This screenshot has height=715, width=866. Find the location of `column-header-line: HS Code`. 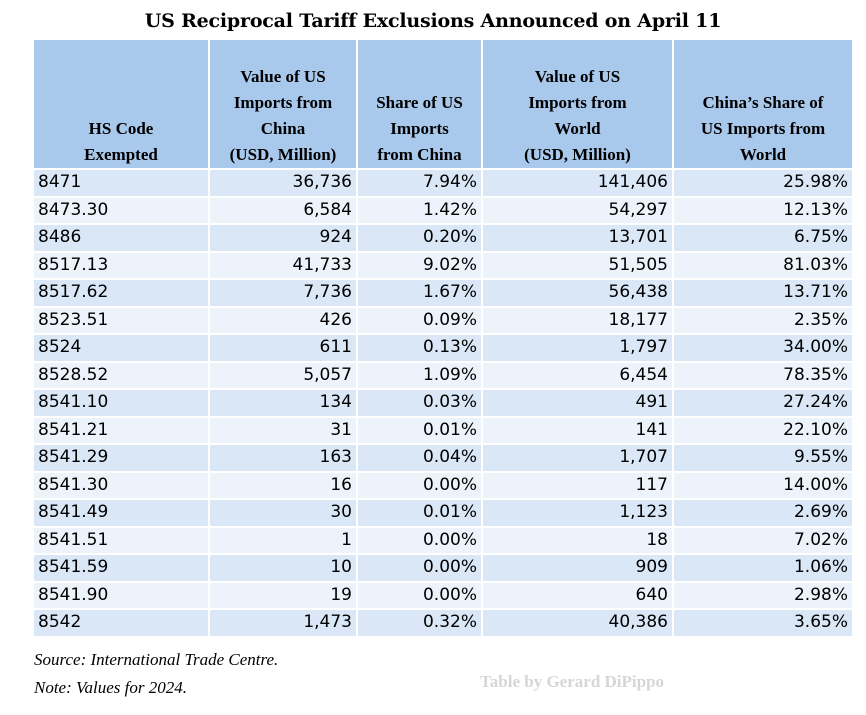

column-header-line: HS Code is located at coordinates (121, 128).